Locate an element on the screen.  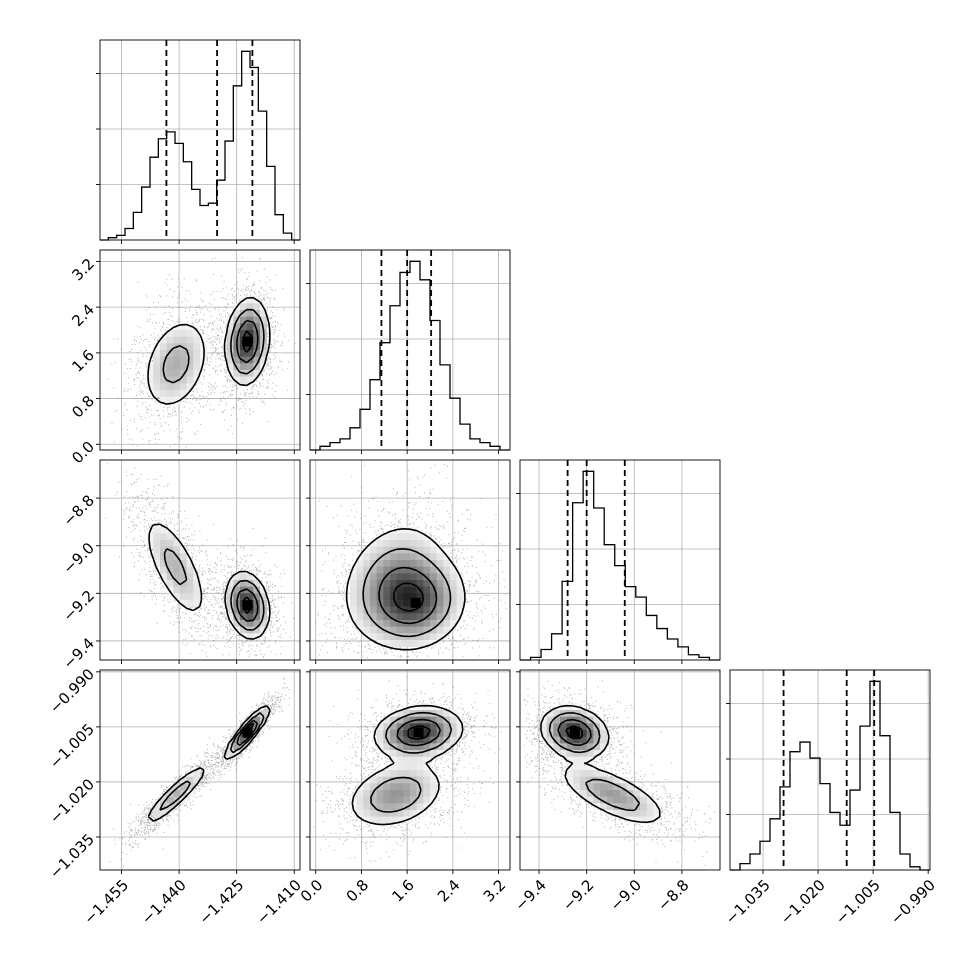
x-tick-label: −8.8 is located at coordinates (673, 895).